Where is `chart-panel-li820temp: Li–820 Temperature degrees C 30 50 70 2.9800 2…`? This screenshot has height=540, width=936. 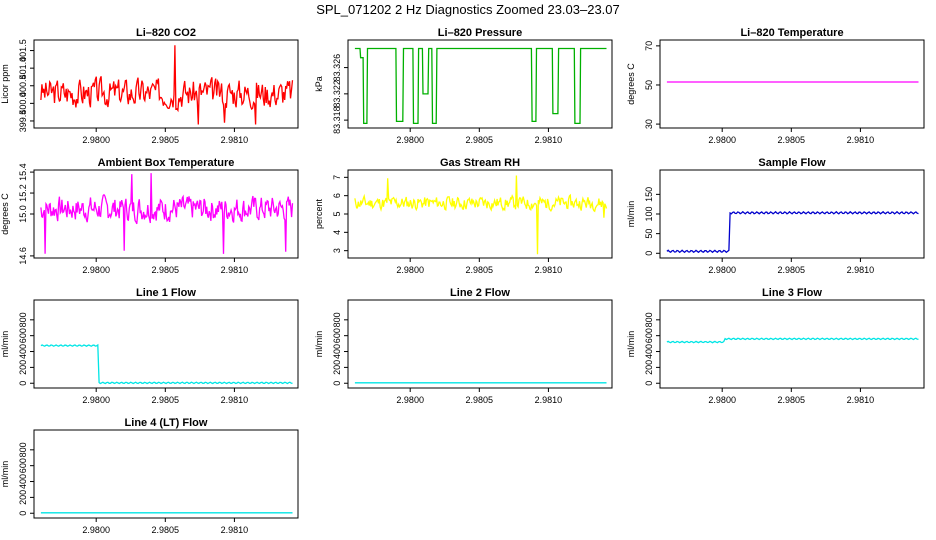 chart-panel-li820temp: Li–820 Temperature degrees C 30 50 70 2.9800 2… is located at coordinates (775, 86).